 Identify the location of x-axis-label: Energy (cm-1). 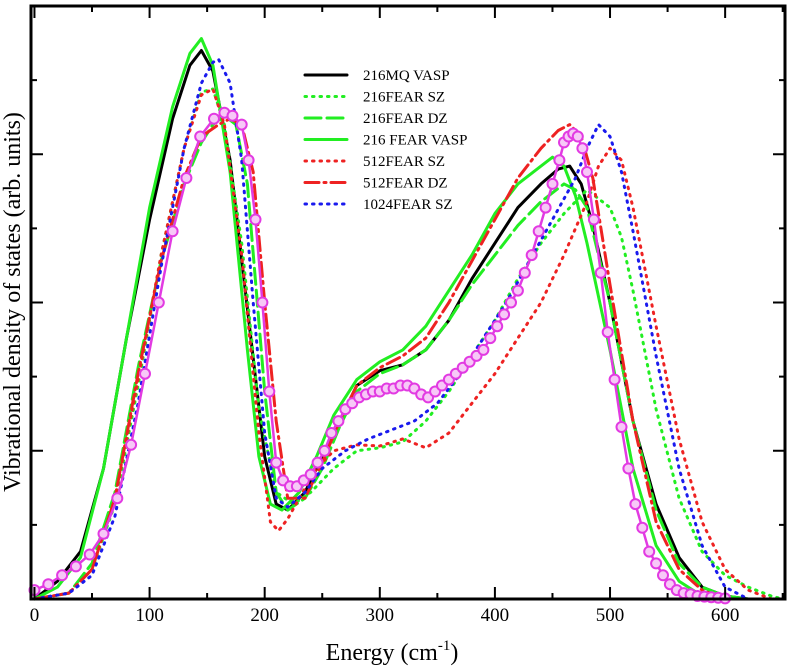
(392, 652).